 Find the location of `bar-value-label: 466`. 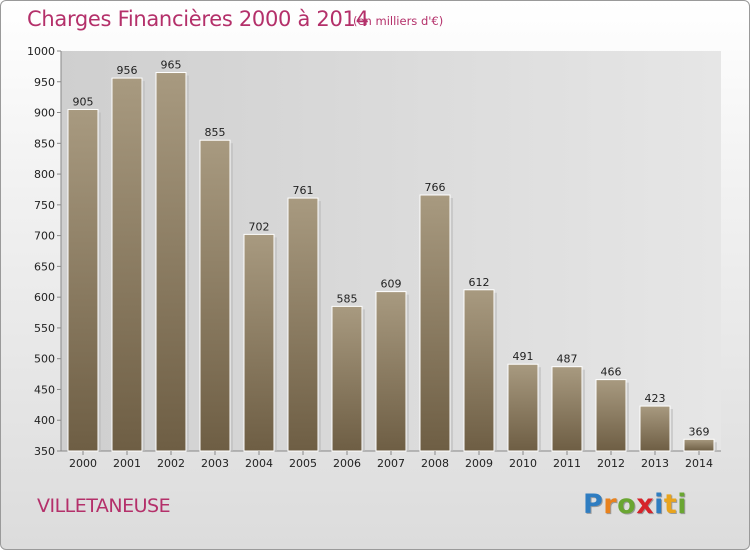

bar-value-label: 466 is located at coordinates (611, 372).